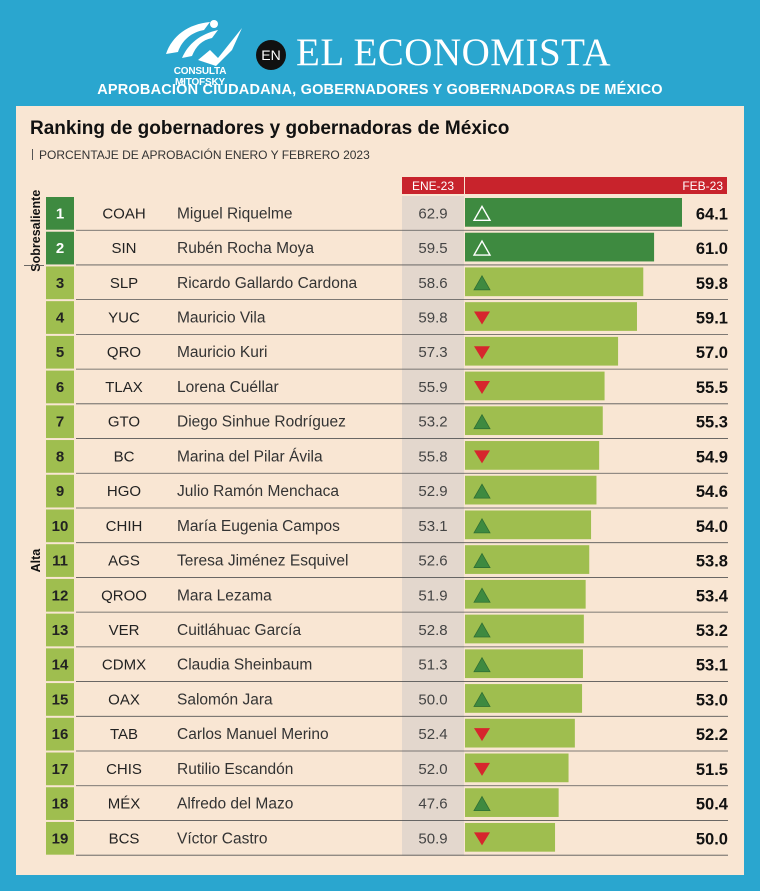 This screenshot has height=891, width=760. I want to click on state-label: QRO, so click(124, 352).